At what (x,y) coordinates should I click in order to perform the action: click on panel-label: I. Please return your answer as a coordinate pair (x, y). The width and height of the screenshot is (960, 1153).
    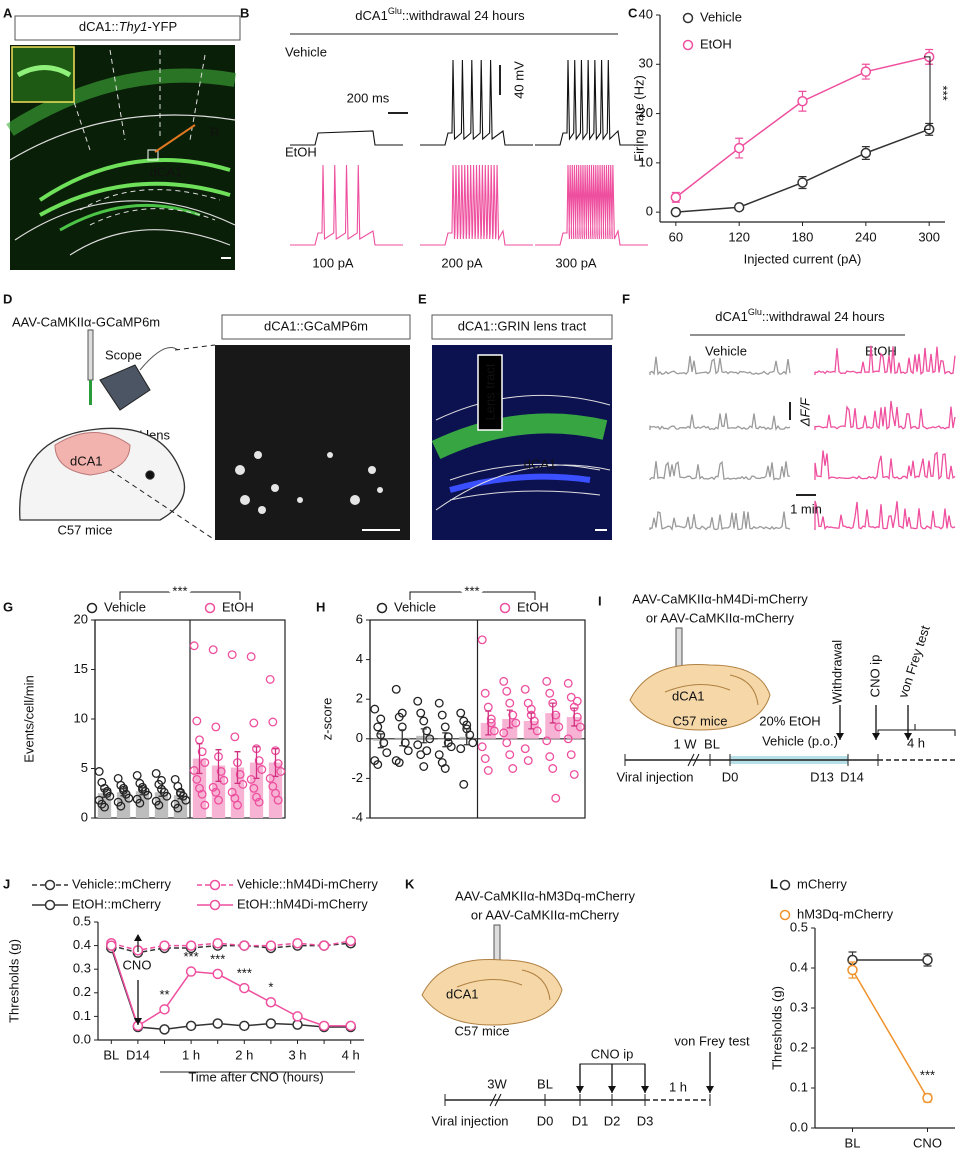
    Looking at the image, I should click on (600, 600).